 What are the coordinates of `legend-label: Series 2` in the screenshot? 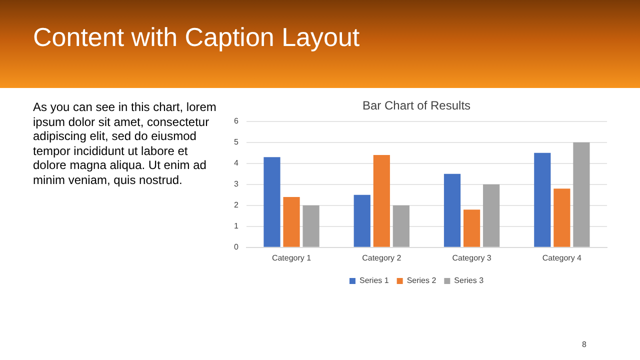 It's located at (421, 281).